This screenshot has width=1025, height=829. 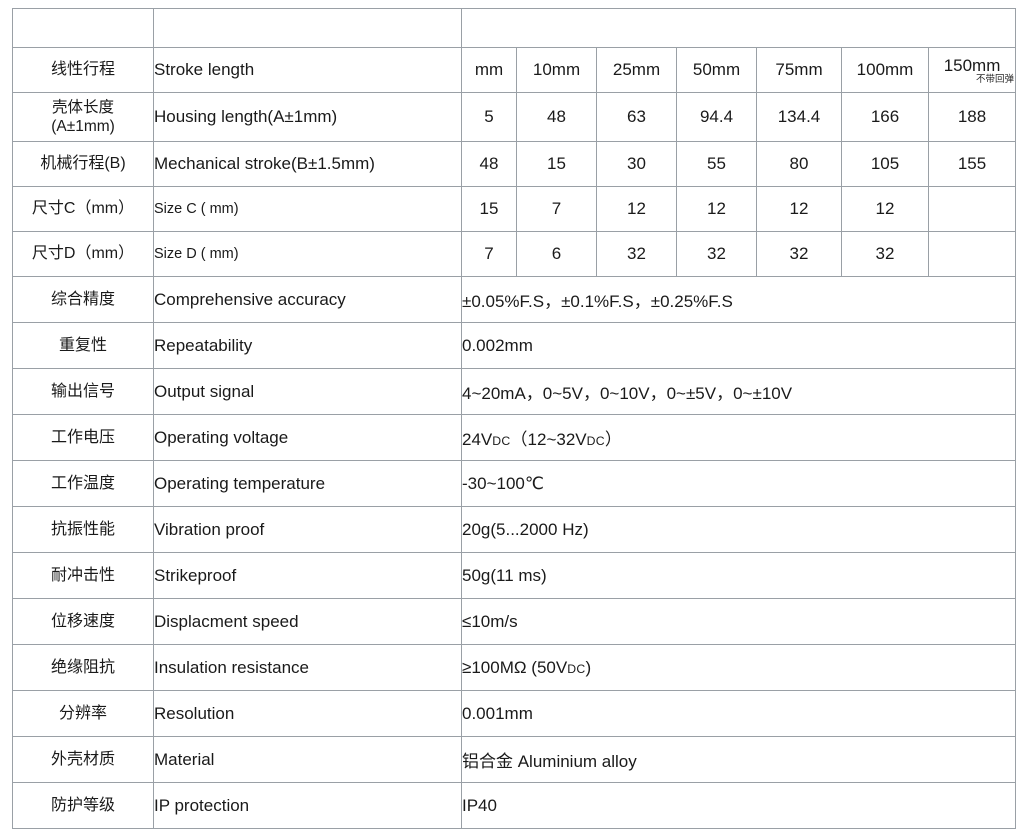 I want to click on row-param-strikeproof: 耐冲击性, so click(x=83, y=575).